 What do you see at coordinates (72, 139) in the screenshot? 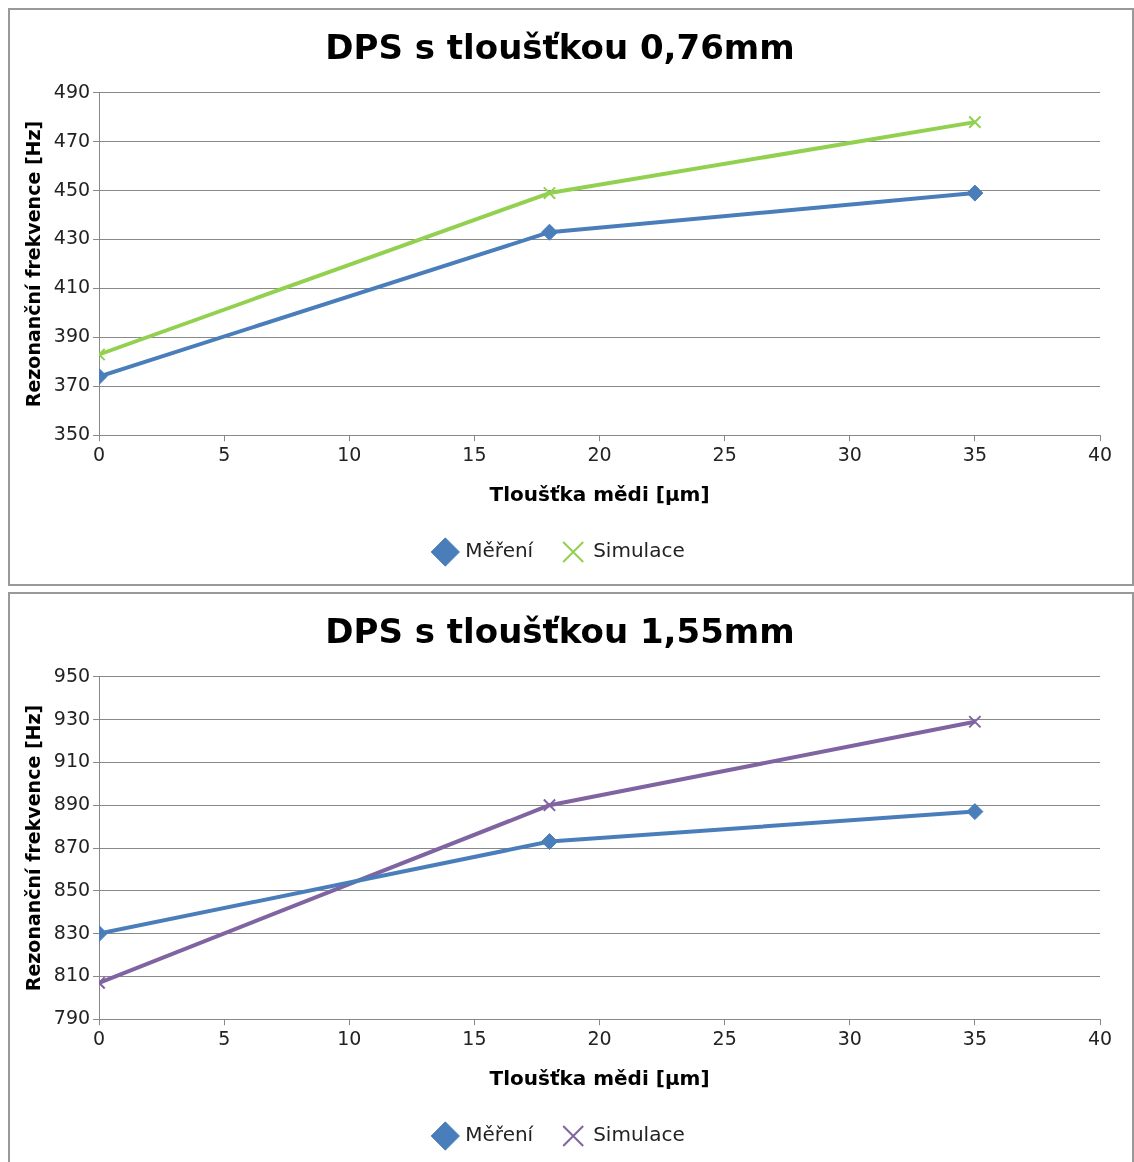
I see `y-tick-label: 470` at bounding box center [72, 139].